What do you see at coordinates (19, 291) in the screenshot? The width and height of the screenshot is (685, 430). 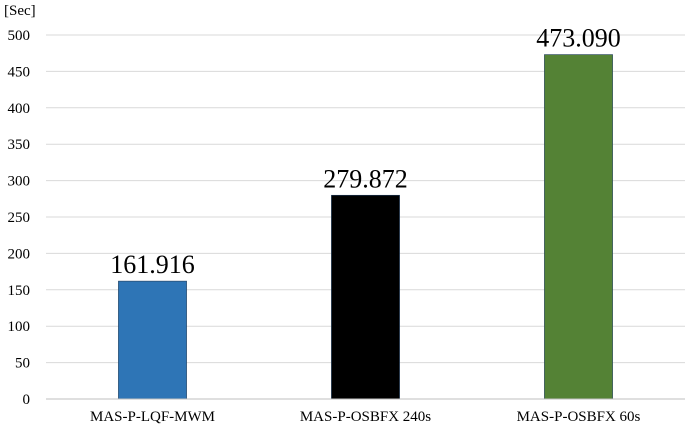 I see `y-tick-label: 150` at bounding box center [19, 291].